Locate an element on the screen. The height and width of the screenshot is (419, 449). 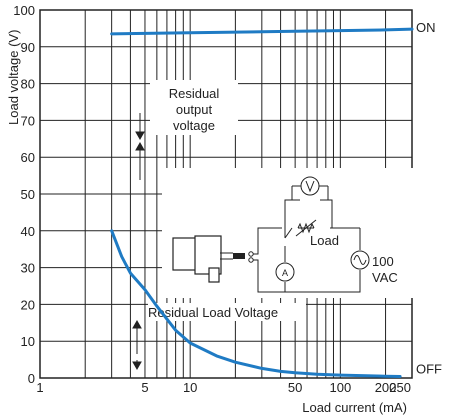
y-tick-label: 40 is located at coordinates (28, 231).